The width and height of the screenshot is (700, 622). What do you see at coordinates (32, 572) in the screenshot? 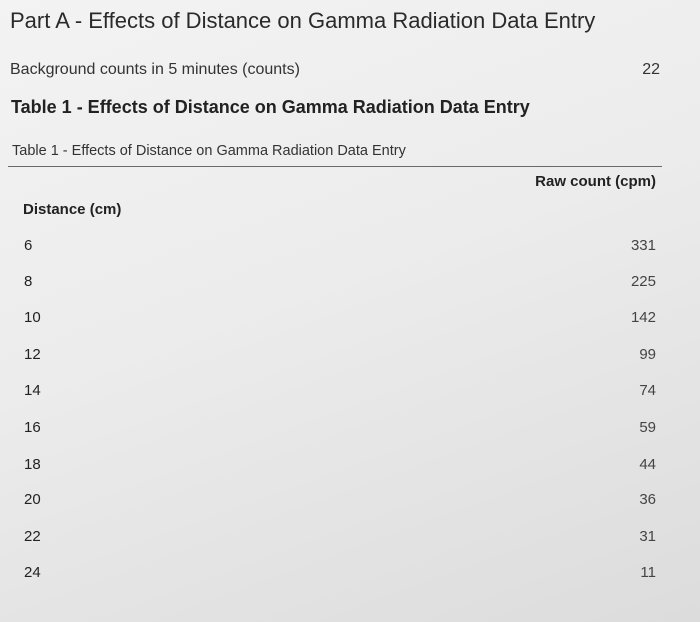
I see `distance-cell: 24` at bounding box center [32, 572].